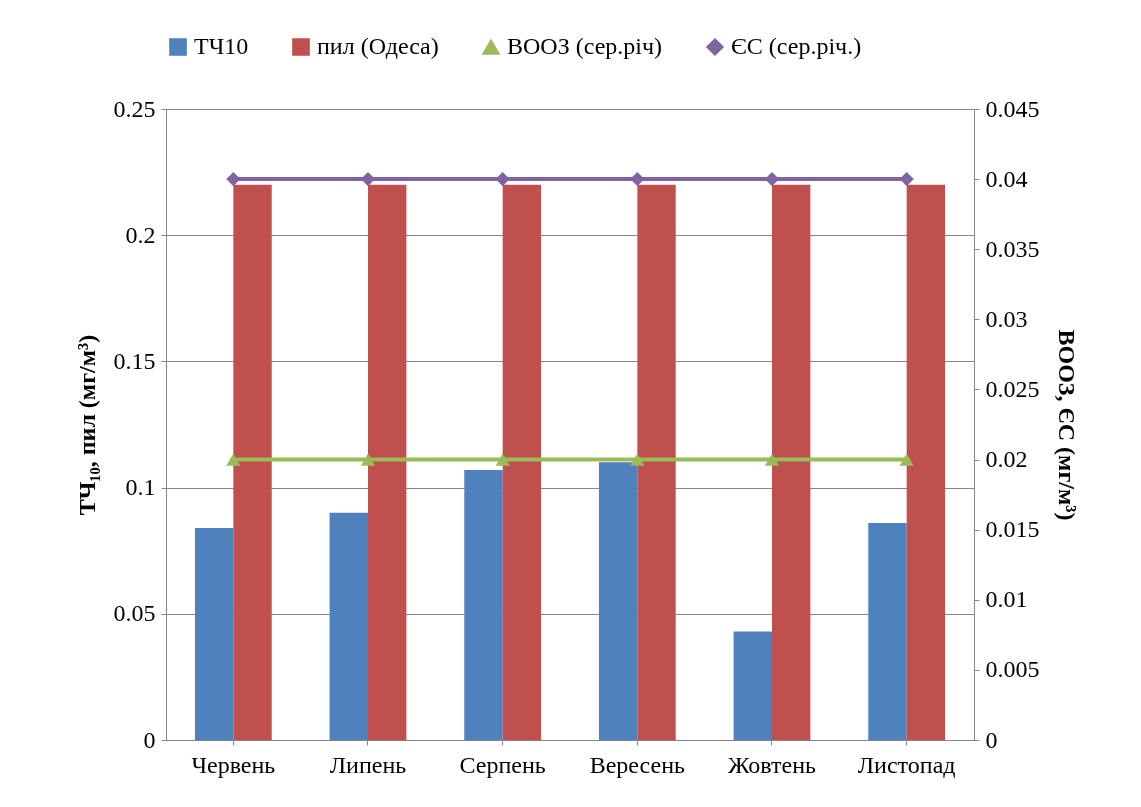  What do you see at coordinates (502, 764) in the screenshot?
I see `x-tick-label: Серпень` at bounding box center [502, 764].